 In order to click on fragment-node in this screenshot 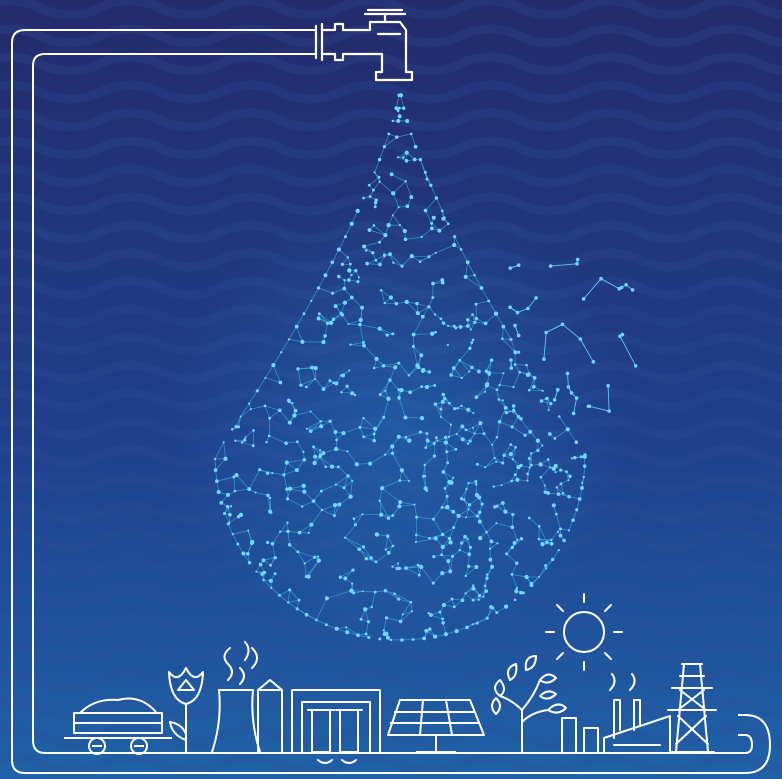, I will do `click(510, 307)`.